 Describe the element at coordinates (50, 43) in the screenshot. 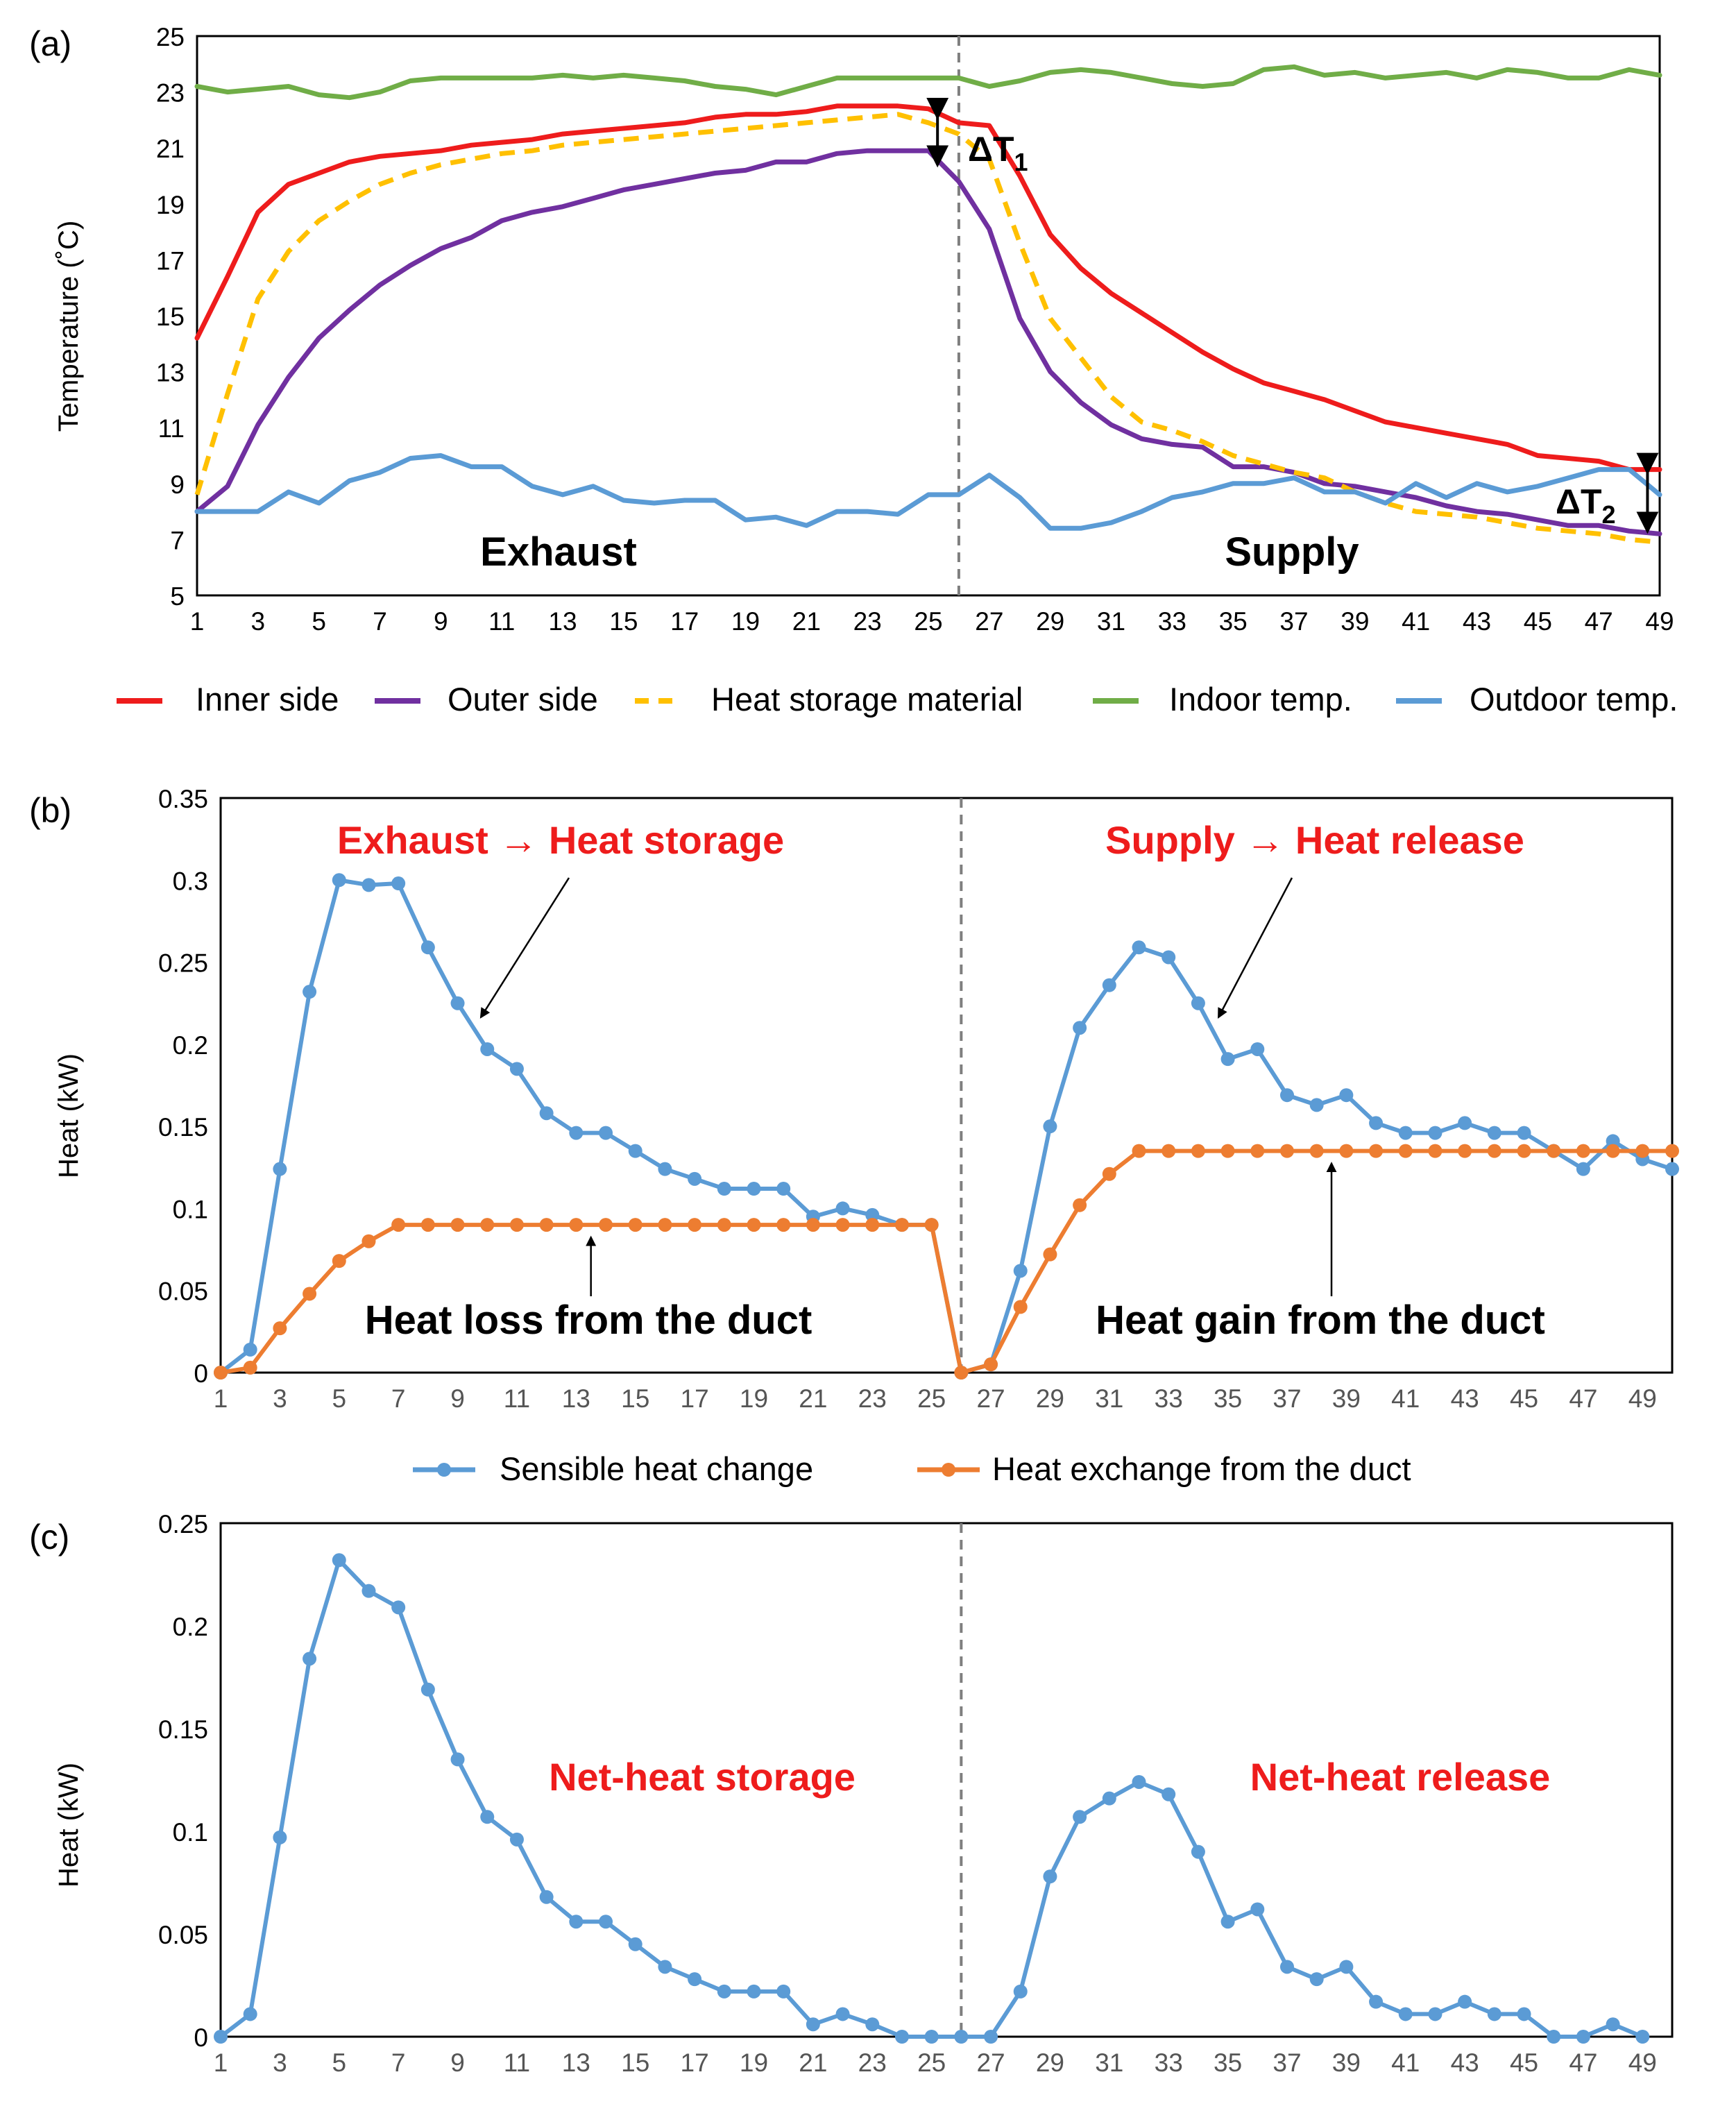

I see `panel-a-label: (a)` at that location.